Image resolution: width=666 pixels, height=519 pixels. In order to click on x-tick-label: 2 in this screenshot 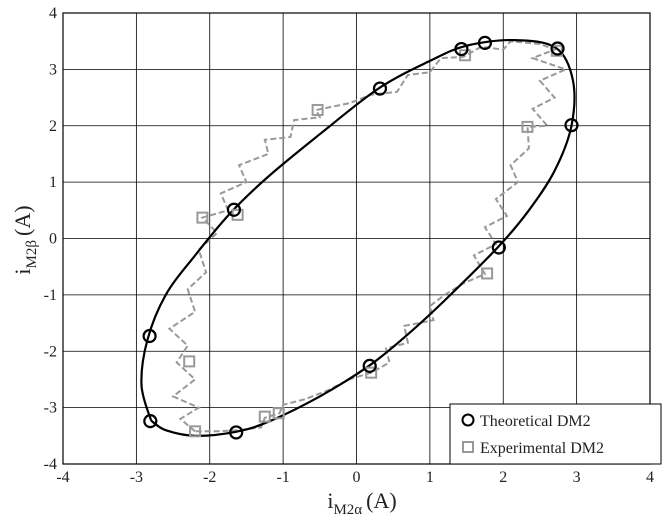, I will do `click(503, 477)`.